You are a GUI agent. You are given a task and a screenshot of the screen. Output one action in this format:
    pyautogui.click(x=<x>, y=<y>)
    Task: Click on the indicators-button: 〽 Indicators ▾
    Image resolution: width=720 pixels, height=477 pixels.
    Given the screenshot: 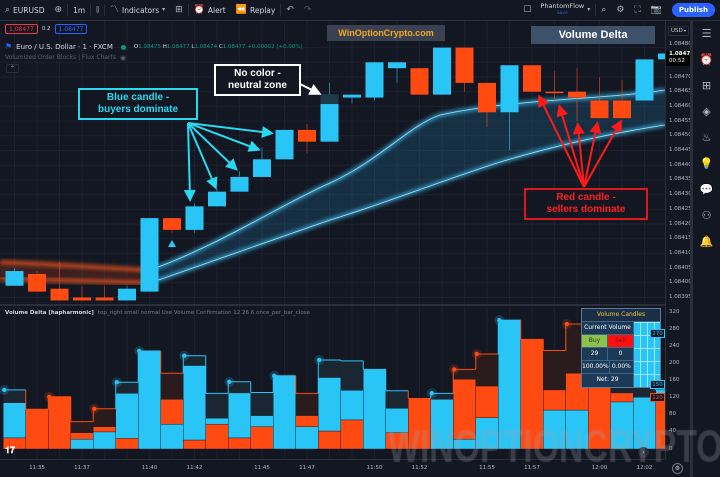 What is the action you would take?
    pyautogui.click(x=137, y=10)
    